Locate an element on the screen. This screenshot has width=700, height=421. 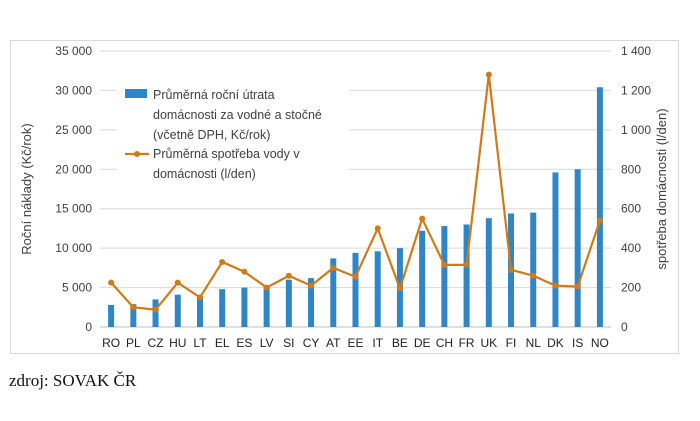
y-right-axis-title: spotřeba domácnosti (l/den) is located at coordinates (661, 188).